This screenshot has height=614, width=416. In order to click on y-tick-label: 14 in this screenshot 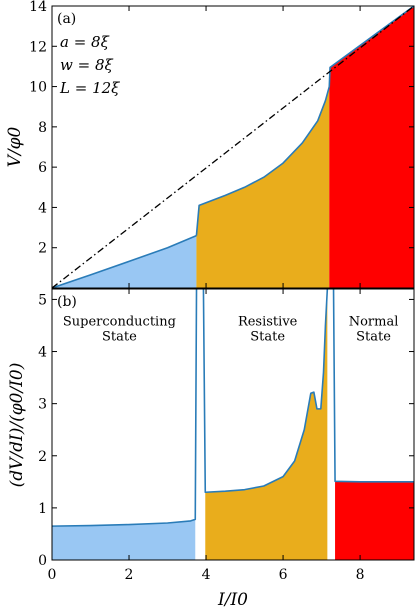, I will do `click(38, 7)`.